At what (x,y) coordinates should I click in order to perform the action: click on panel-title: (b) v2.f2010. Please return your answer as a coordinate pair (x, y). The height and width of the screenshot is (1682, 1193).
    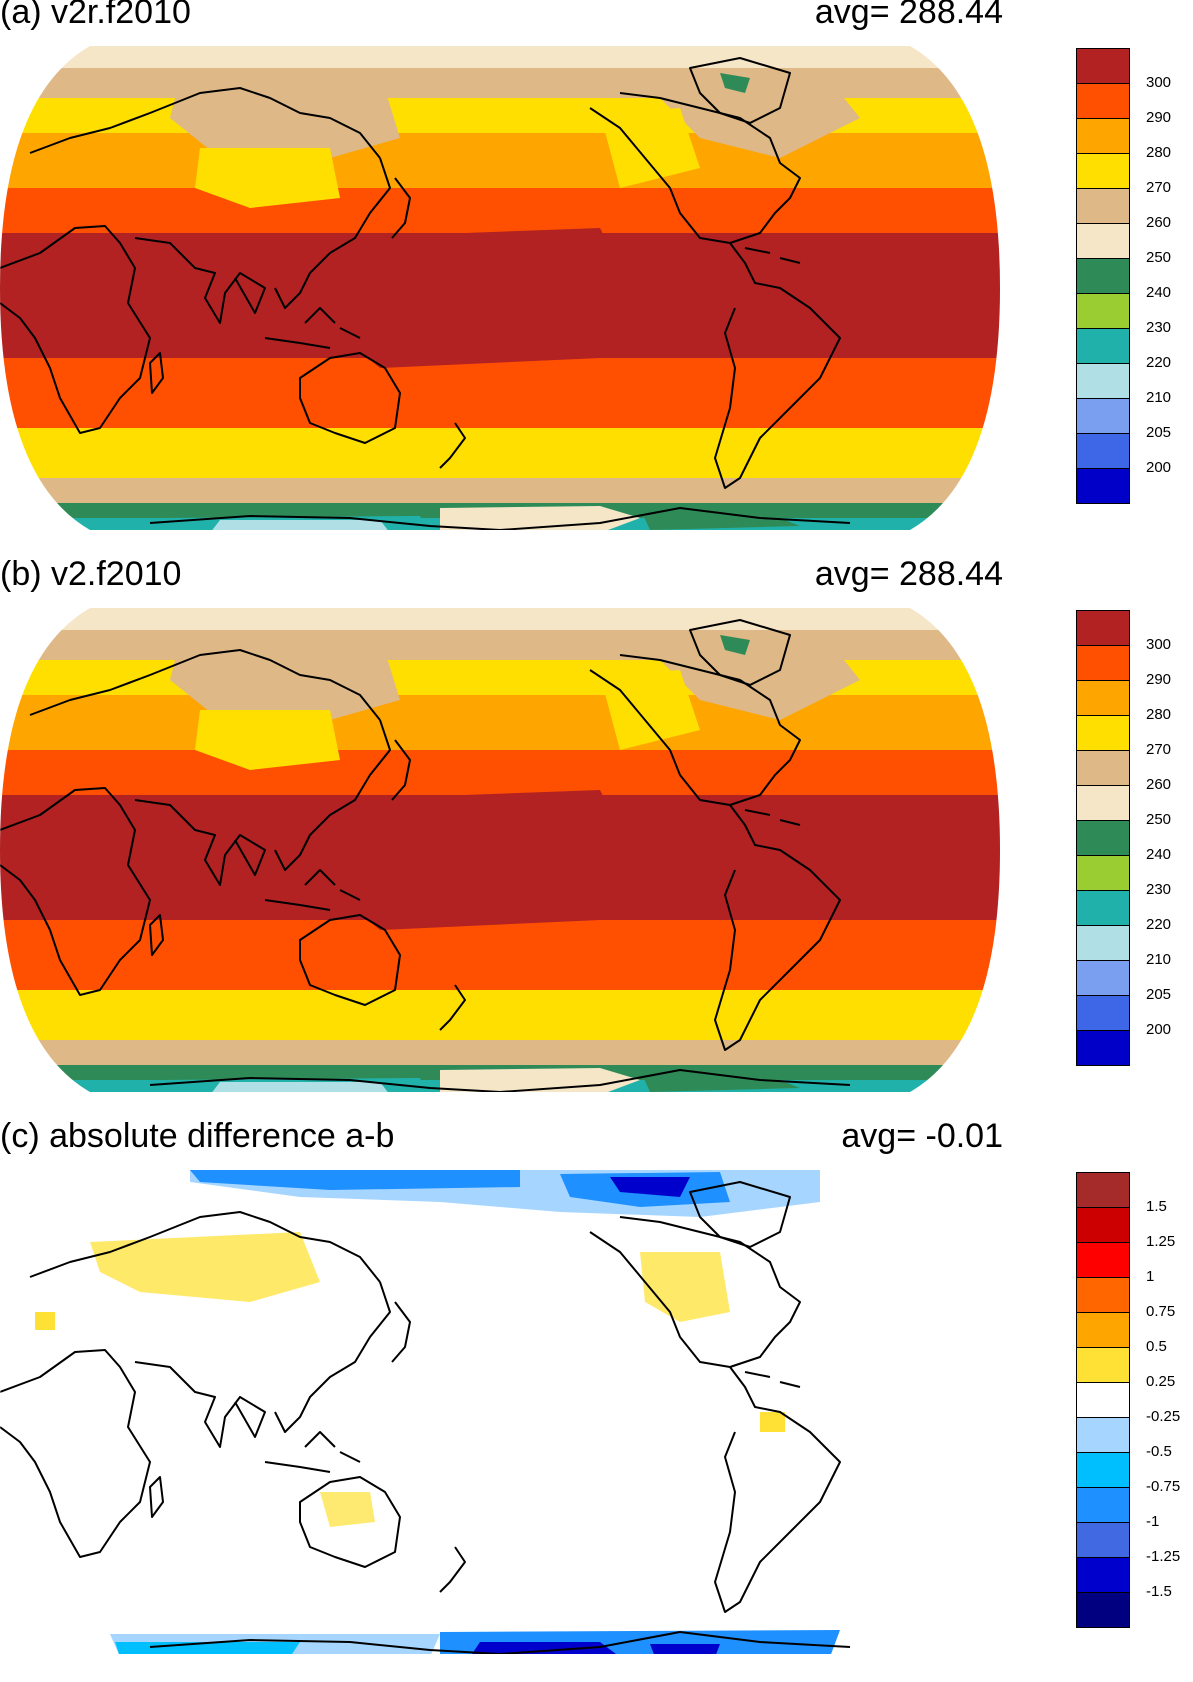
    Looking at the image, I should click on (91, 574).